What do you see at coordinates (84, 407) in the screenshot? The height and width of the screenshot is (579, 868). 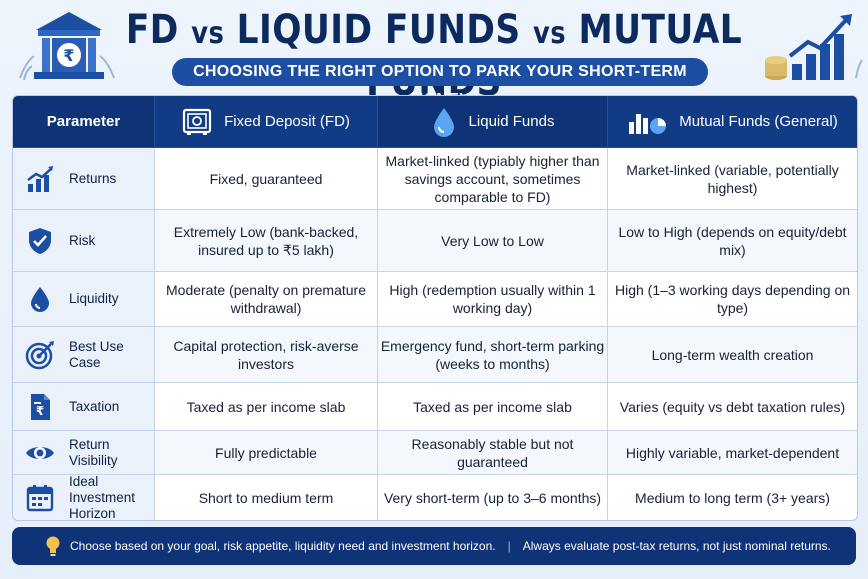 I see `param-taxation: ₹ Taxation` at bounding box center [84, 407].